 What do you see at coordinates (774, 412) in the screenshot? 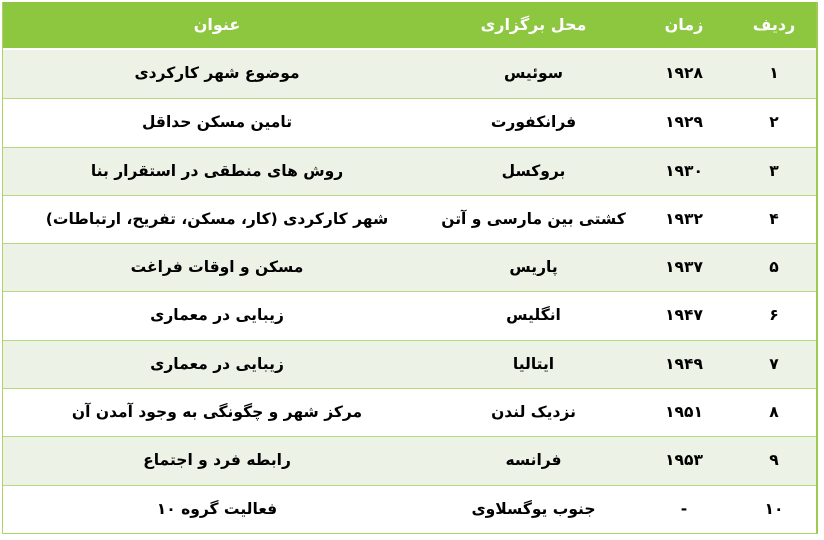
I see `cell-radif: ۸` at bounding box center [774, 412].